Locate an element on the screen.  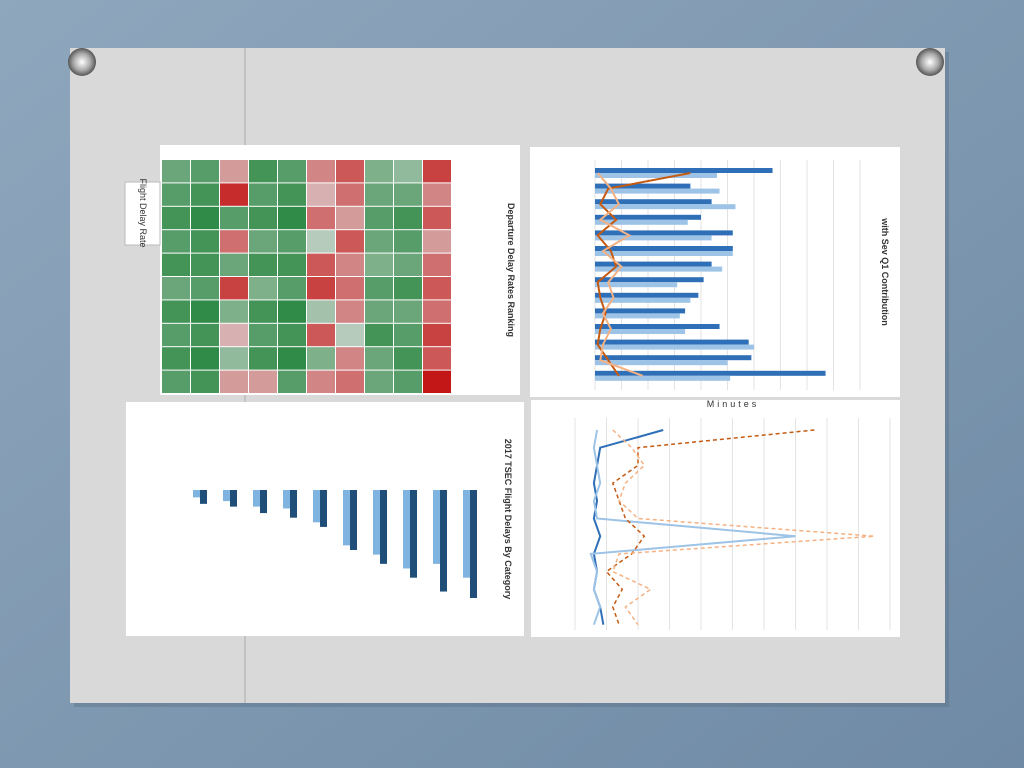
pin is located at coordinates (82, 62).